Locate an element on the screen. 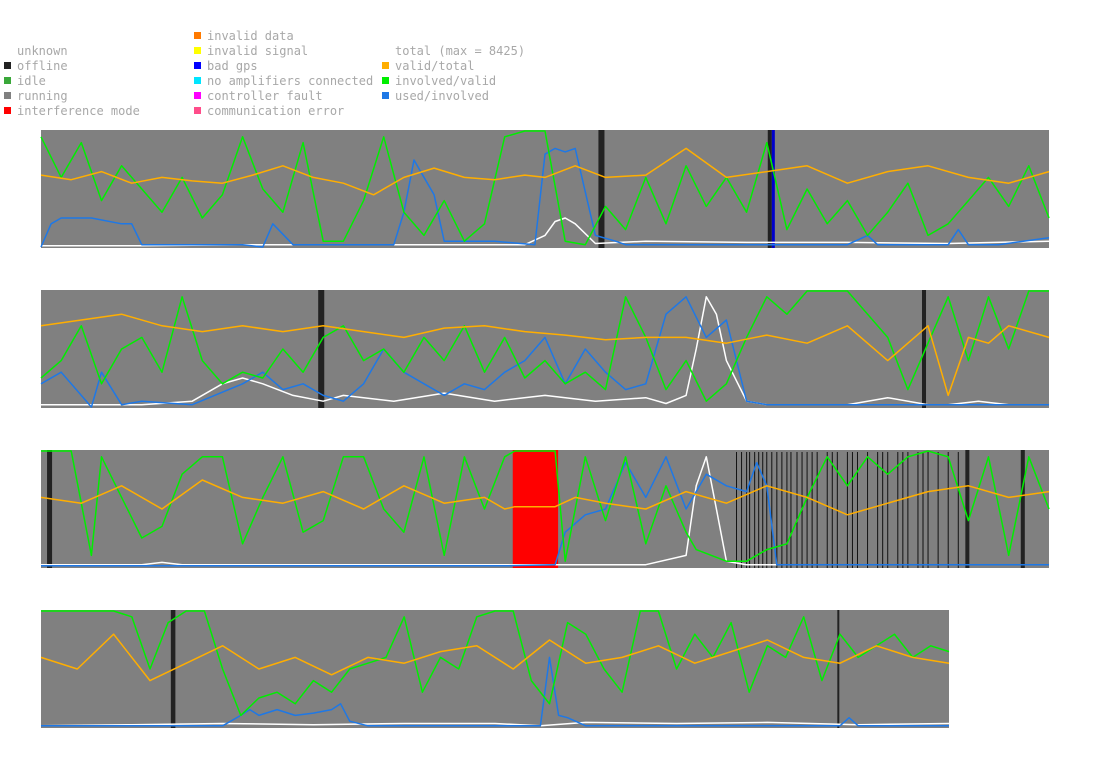 Image resolution: width=1095 pixels, height=764 pixels. legend-label: communication error is located at coordinates (276, 111).